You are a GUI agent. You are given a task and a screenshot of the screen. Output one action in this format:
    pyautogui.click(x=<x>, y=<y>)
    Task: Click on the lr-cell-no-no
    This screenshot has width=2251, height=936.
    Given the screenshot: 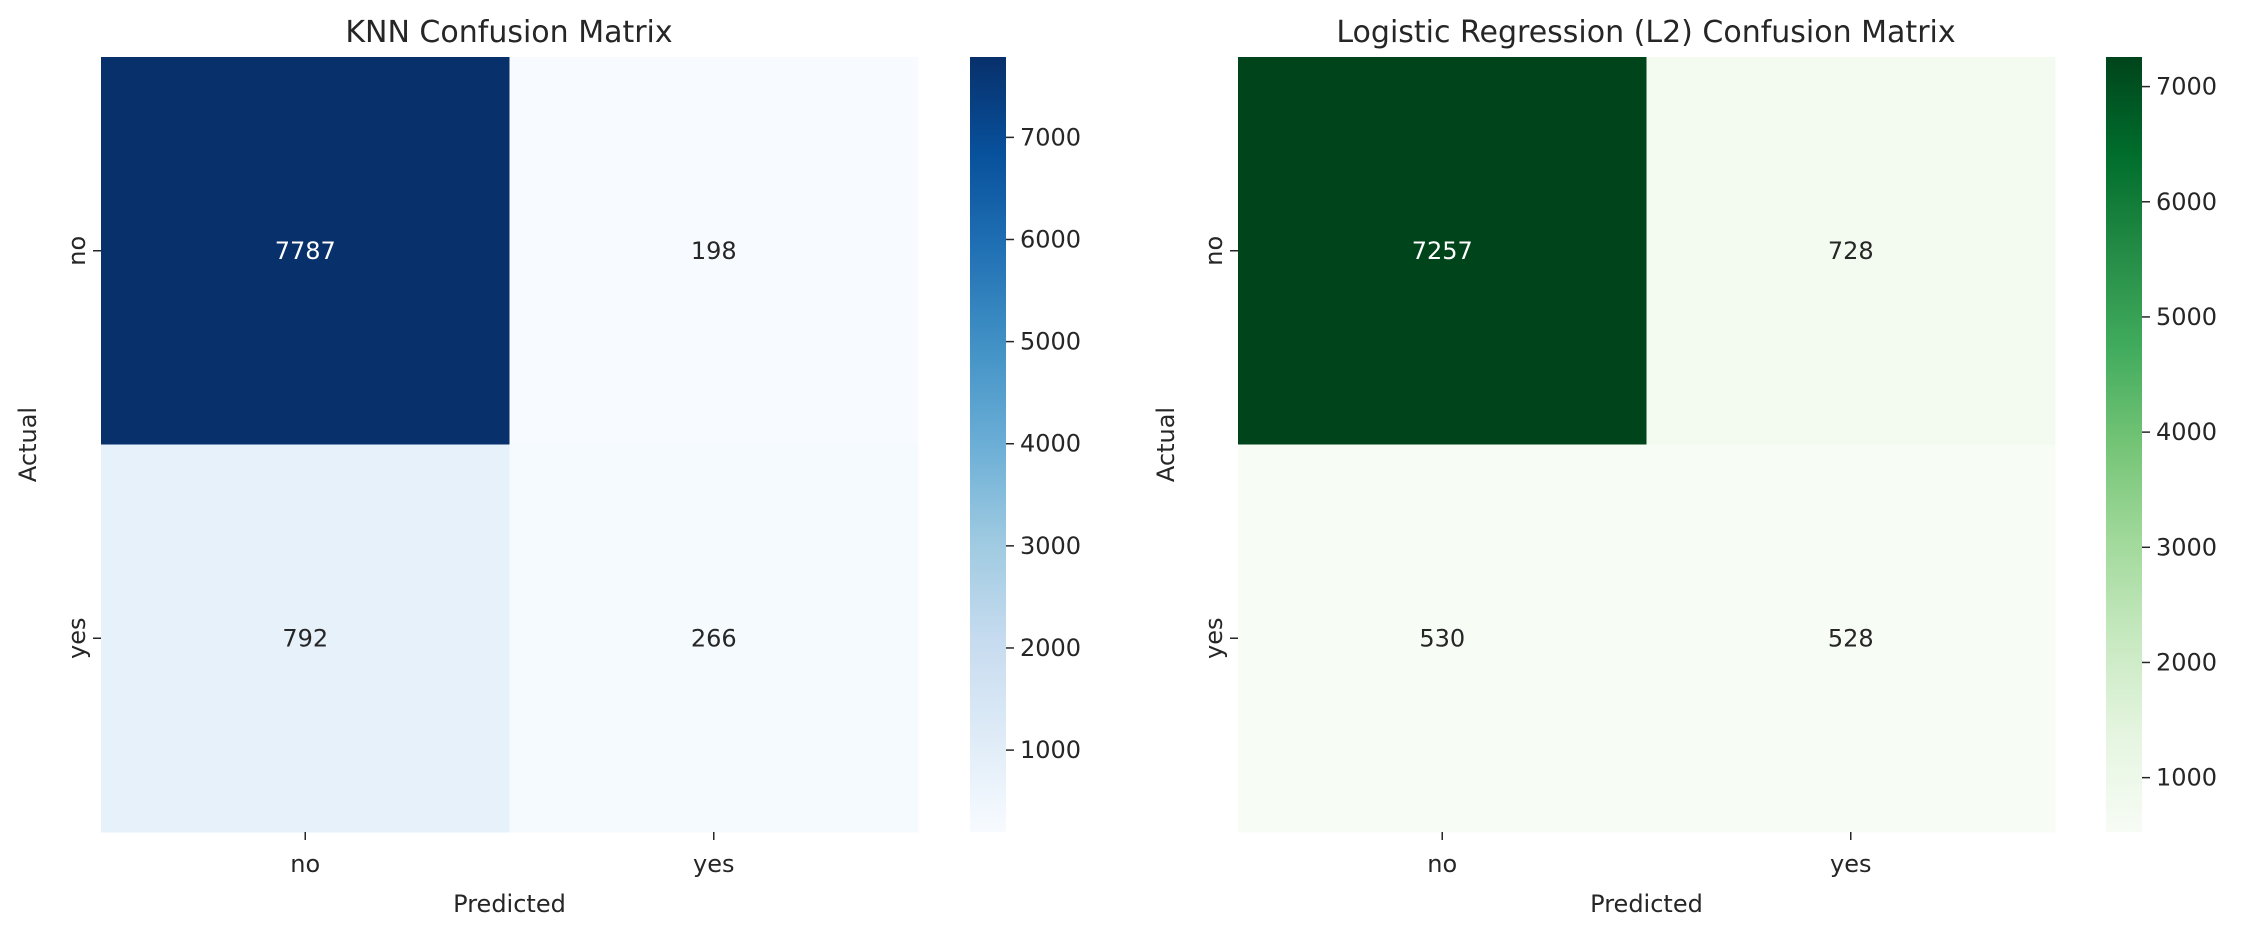 What is the action you would take?
    pyautogui.click(x=1442, y=251)
    